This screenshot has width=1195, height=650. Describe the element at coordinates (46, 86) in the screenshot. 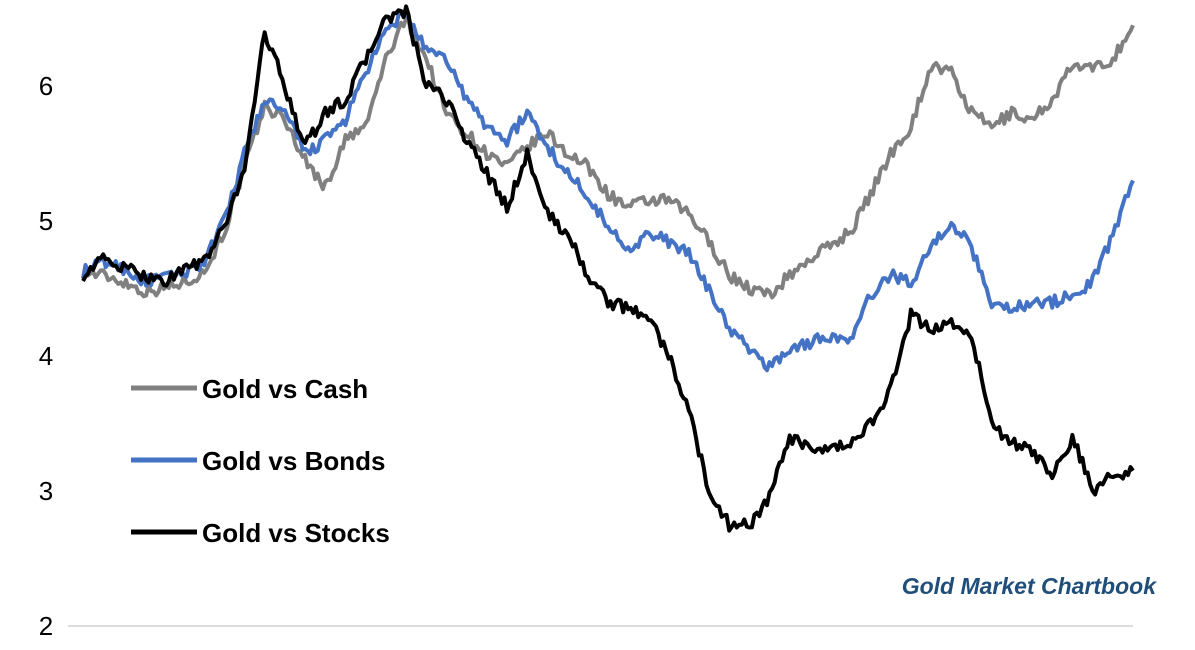

I see `y-tick-label: 6` at that location.